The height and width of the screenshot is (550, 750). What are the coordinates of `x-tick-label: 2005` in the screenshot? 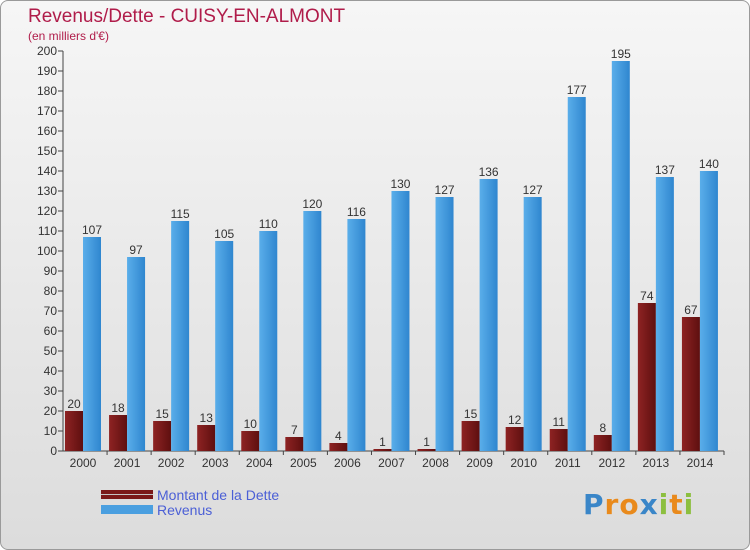 It's located at (303, 463).